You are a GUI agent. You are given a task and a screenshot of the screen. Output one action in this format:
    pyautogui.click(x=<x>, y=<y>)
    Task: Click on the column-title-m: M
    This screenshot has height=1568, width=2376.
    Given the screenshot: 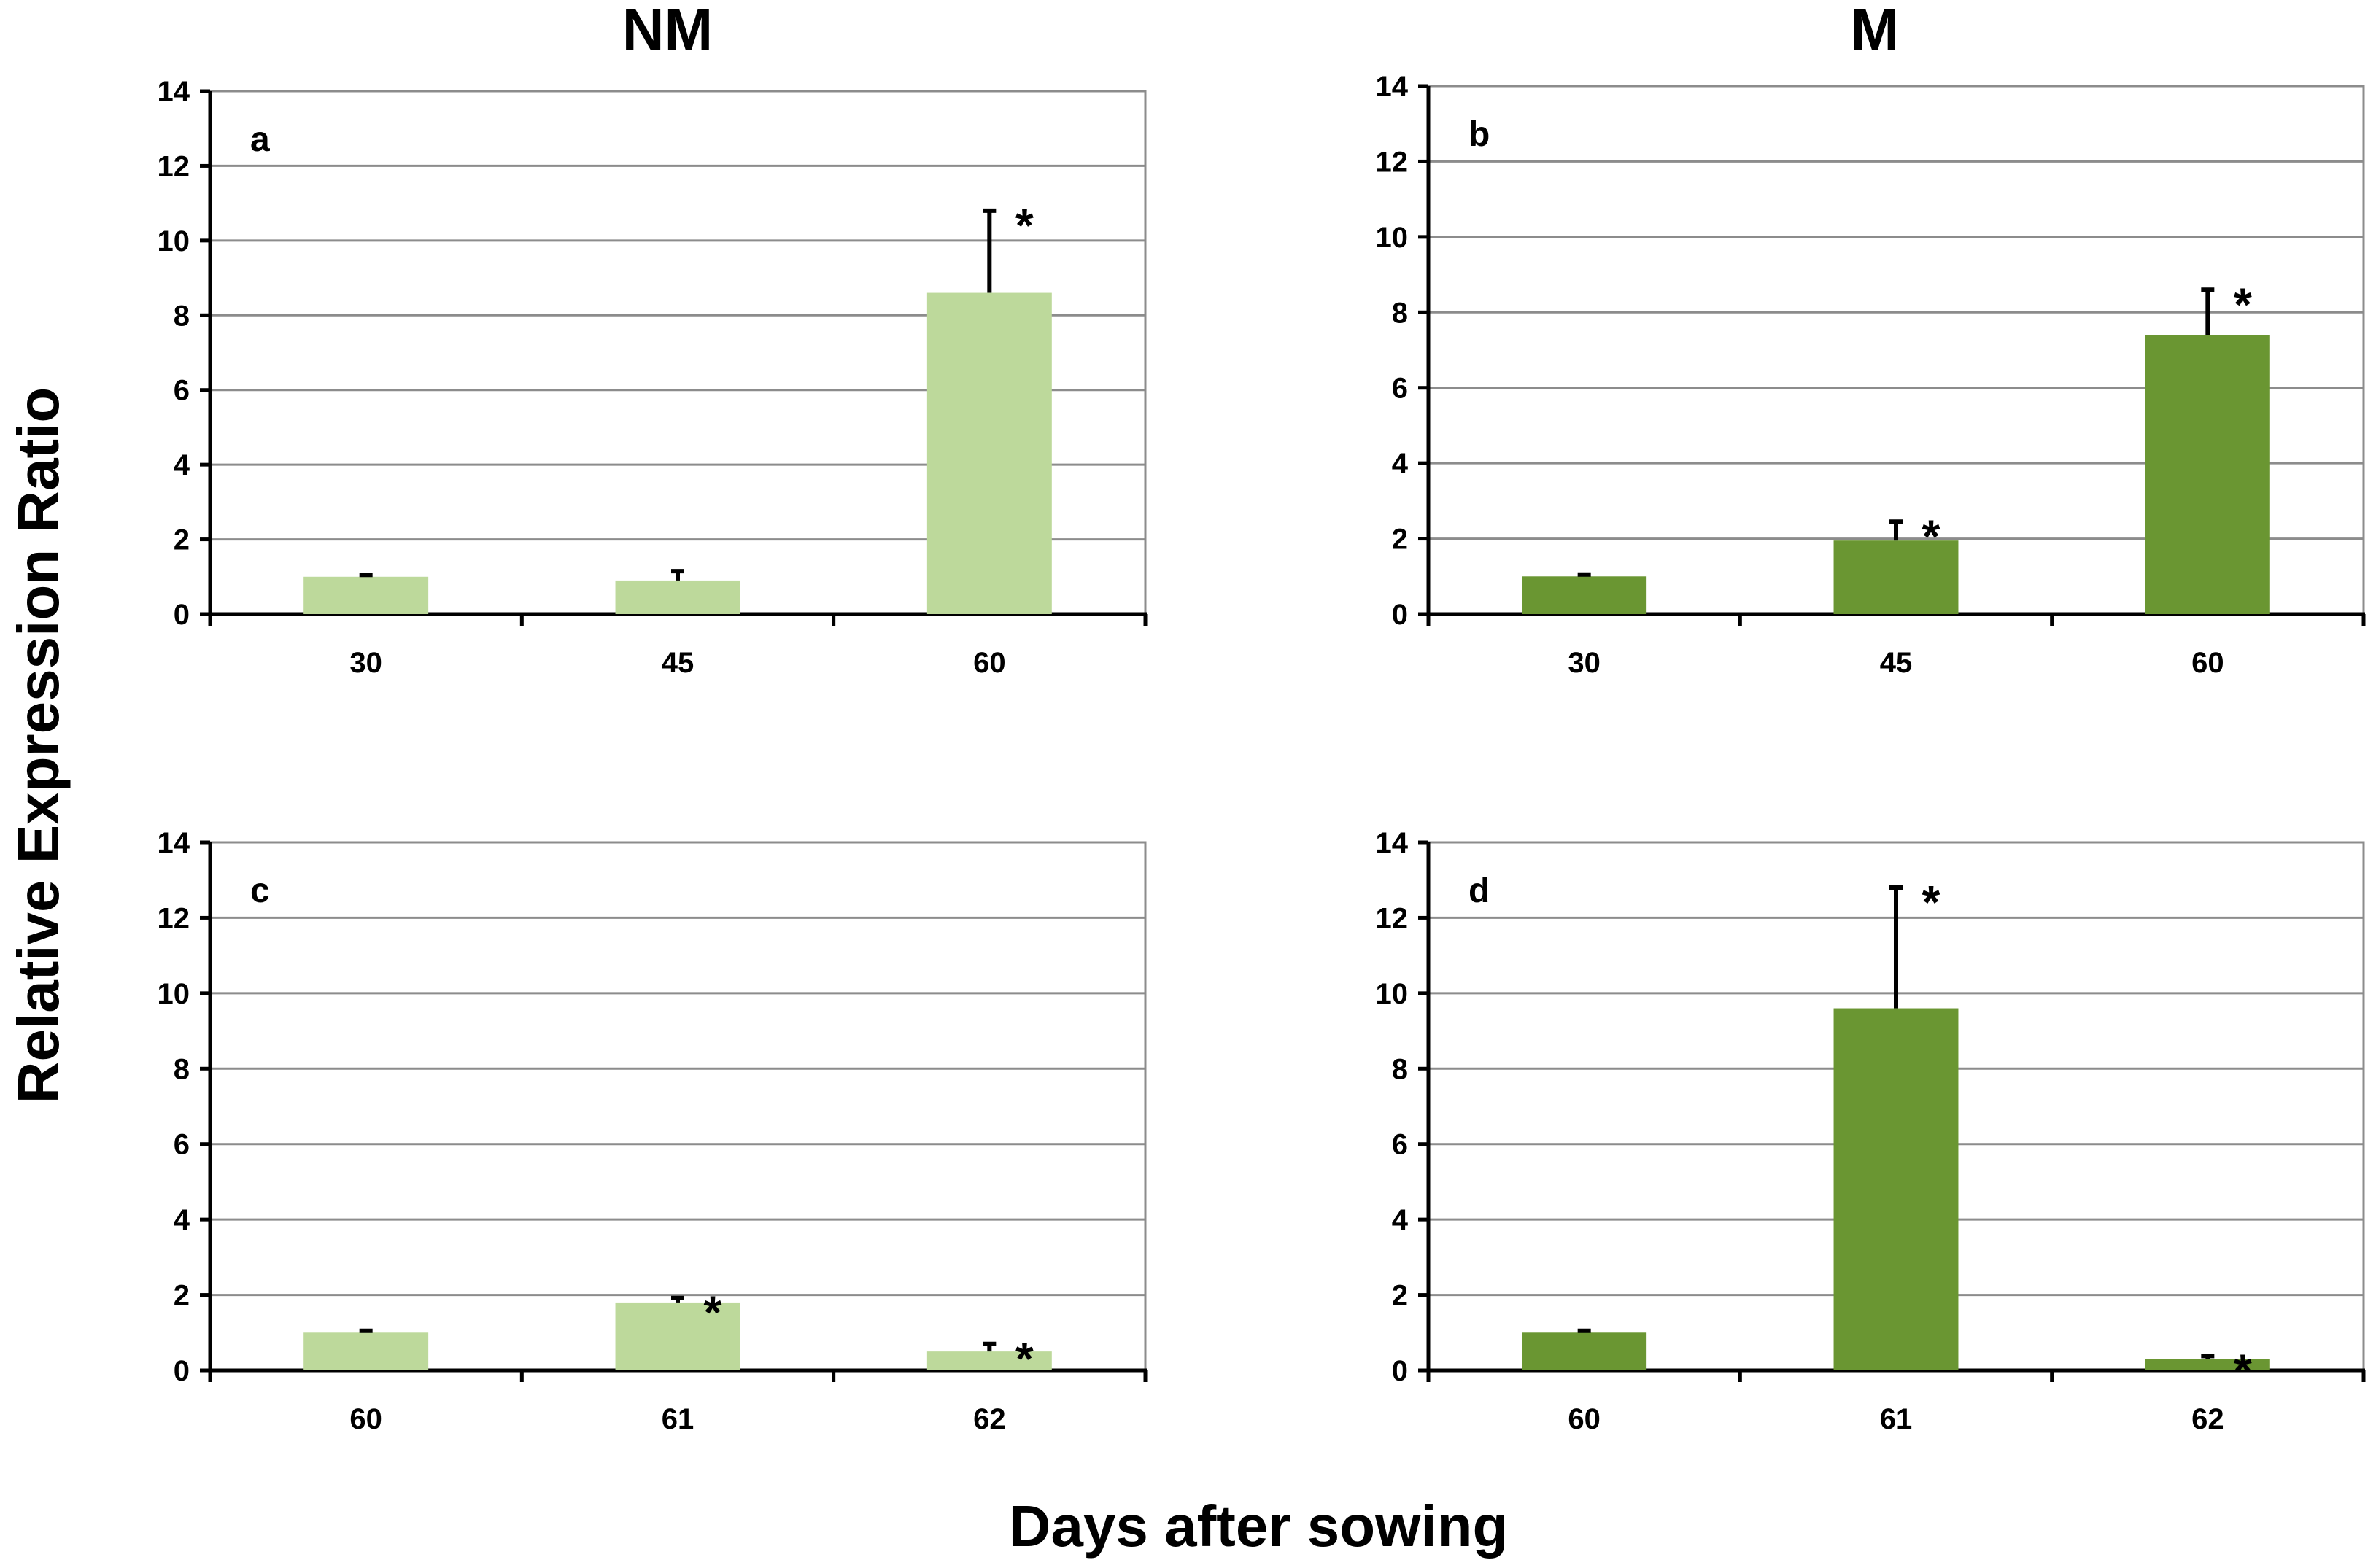 What is the action you would take?
    pyautogui.click(x=1876, y=31)
    